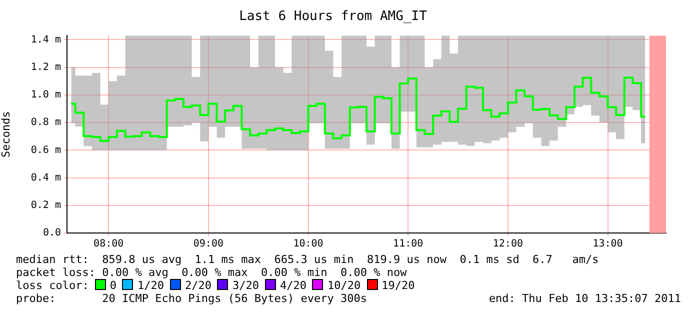  I want to click on legend-title: loss color:, so click(52, 285).